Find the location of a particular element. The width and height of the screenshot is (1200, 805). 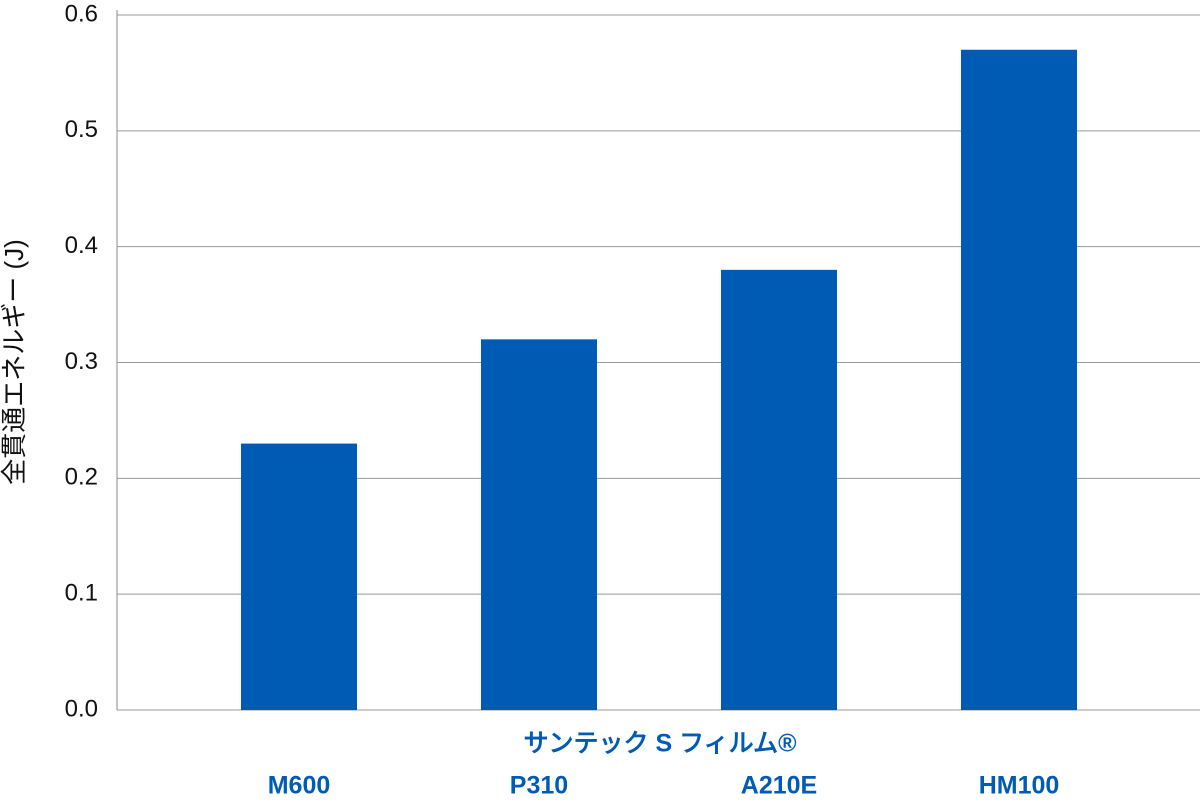

x-tick-label: M600 is located at coordinates (299, 786).